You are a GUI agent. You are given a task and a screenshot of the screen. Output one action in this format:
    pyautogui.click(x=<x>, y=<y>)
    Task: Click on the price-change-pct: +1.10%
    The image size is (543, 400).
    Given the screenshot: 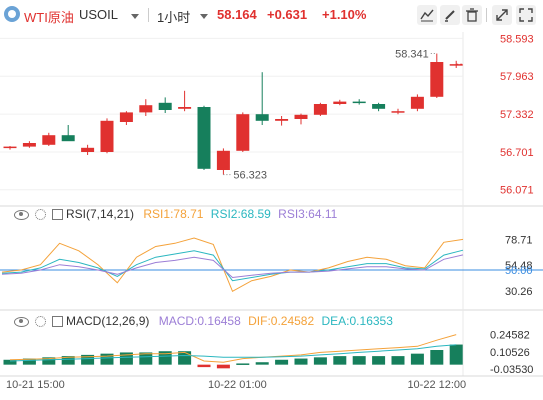 What is the action you would take?
    pyautogui.click(x=344, y=14)
    